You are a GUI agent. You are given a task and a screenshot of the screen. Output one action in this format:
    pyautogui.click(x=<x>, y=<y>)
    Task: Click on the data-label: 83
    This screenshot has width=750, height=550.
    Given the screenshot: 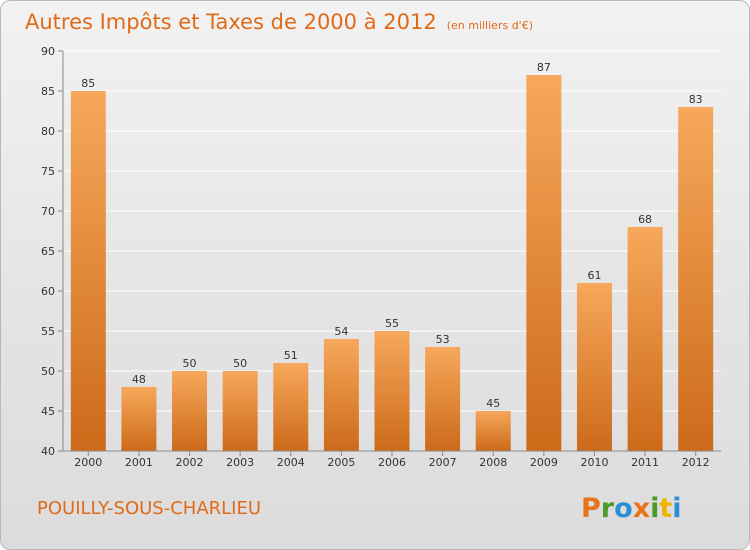 What is the action you would take?
    pyautogui.click(x=696, y=99)
    